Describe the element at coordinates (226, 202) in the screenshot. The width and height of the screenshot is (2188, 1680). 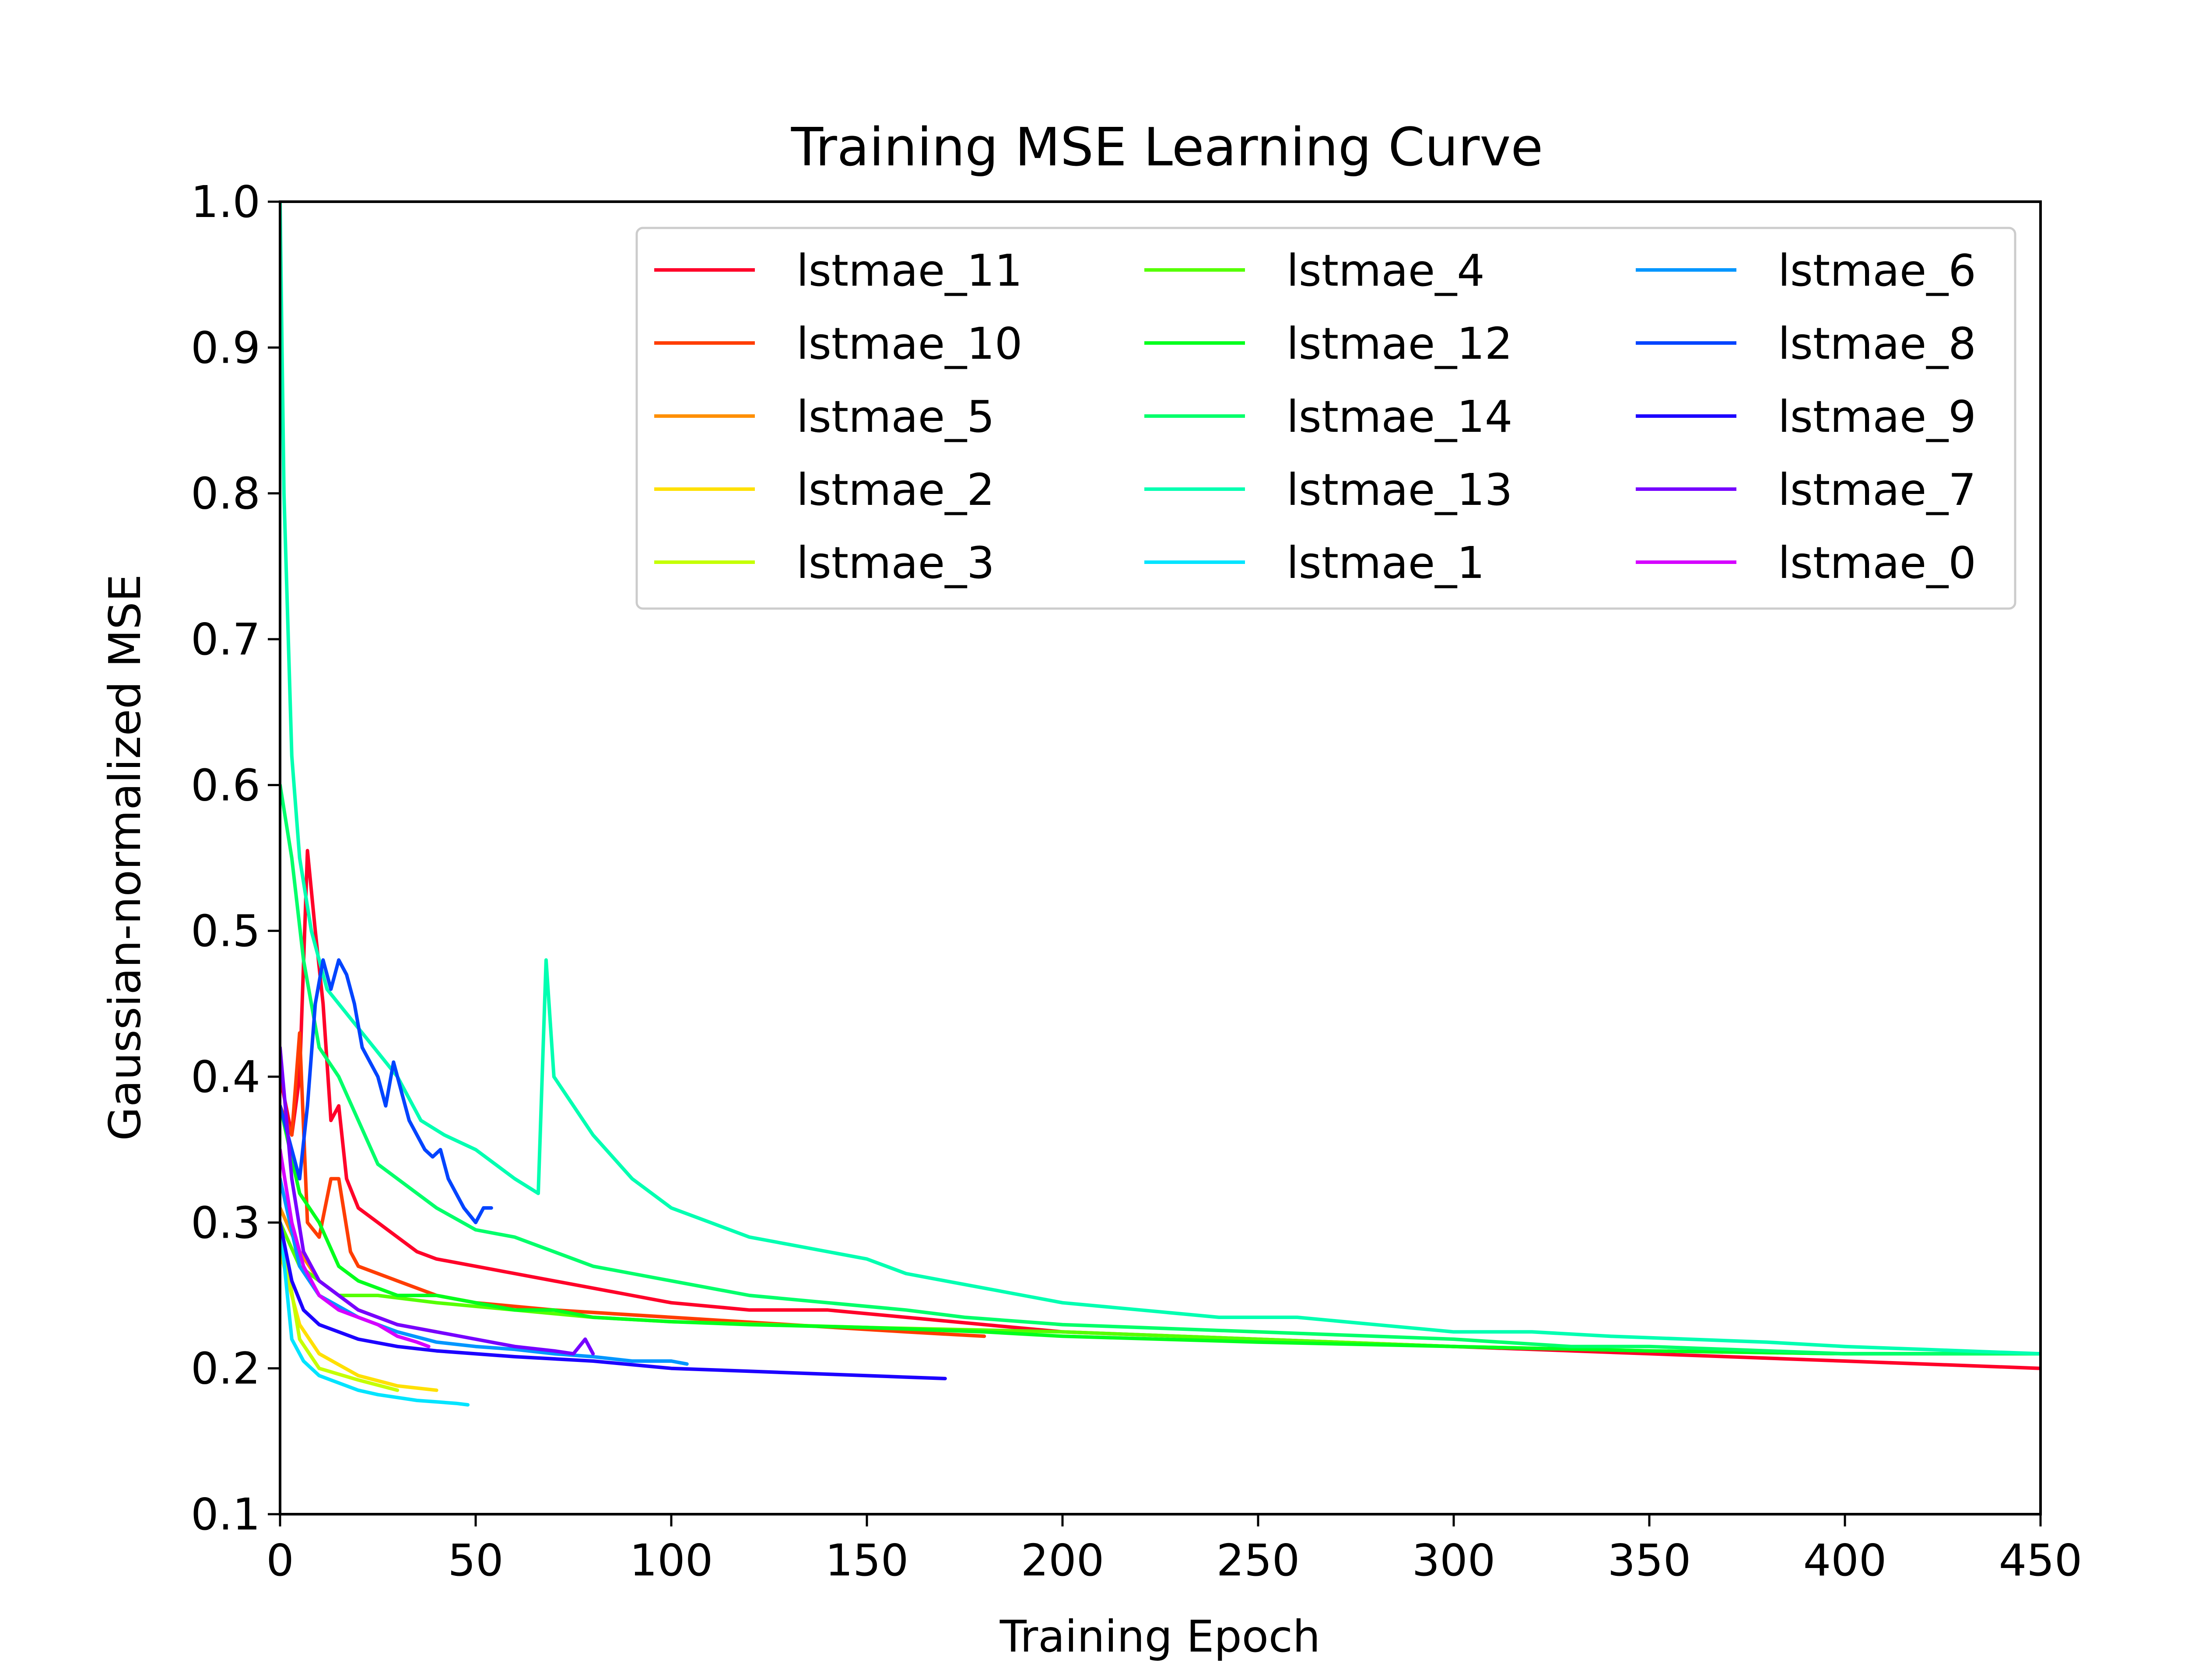
I see `y-tick-label: 1.0` at that location.